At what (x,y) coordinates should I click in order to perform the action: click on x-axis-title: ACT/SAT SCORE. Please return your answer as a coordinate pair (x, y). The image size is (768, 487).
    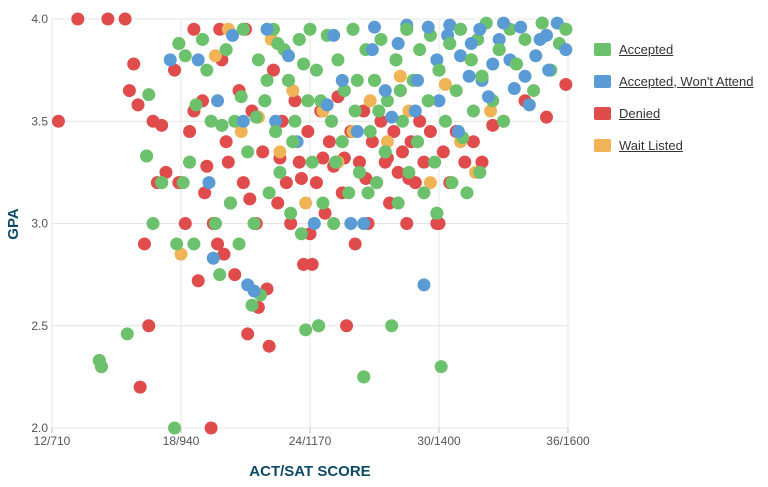
    Looking at the image, I should click on (309, 471).